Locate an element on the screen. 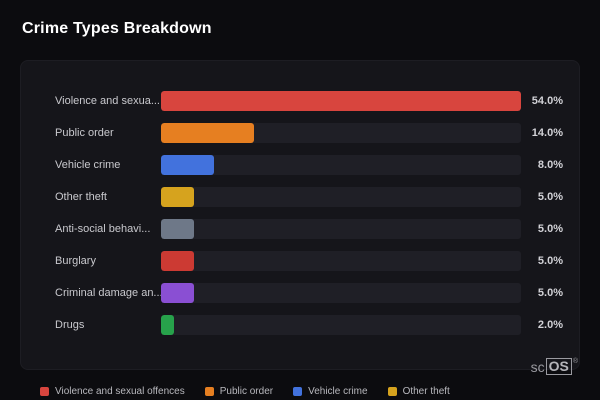 The height and width of the screenshot is (400, 600). chart-row: Public order 14.0% is located at coordinates (300, 133).